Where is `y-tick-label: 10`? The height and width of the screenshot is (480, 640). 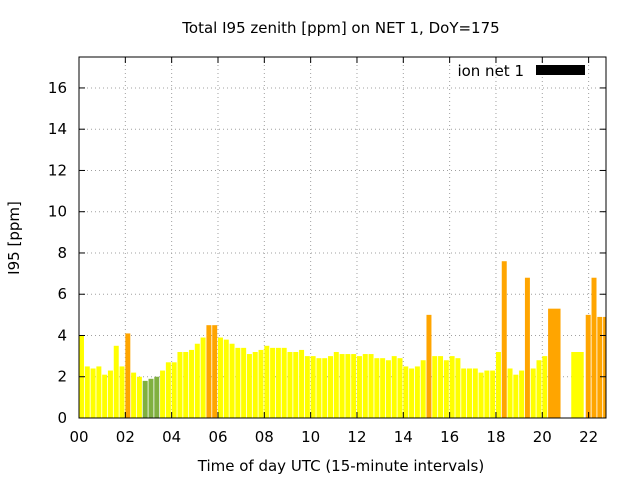
y-tick-label: 10 is located at coordinates (57, 212).